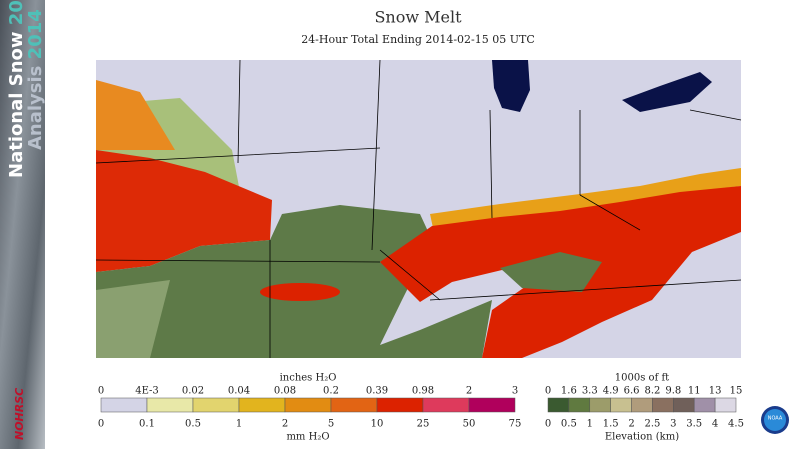  I want to click on legend-label: 3.3, so click(590, 391).